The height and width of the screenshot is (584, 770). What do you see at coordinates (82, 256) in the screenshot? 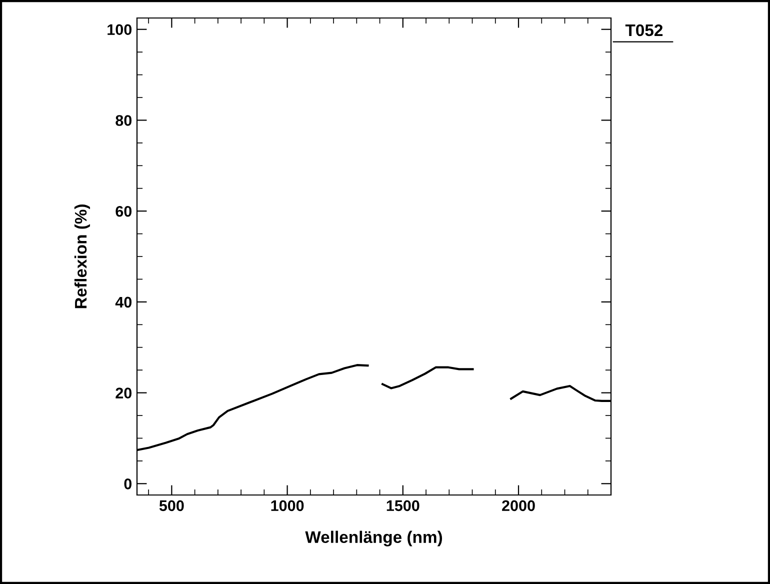
I see `y-axis-title: Reflexion (%)` at bounding box center [82, 256].